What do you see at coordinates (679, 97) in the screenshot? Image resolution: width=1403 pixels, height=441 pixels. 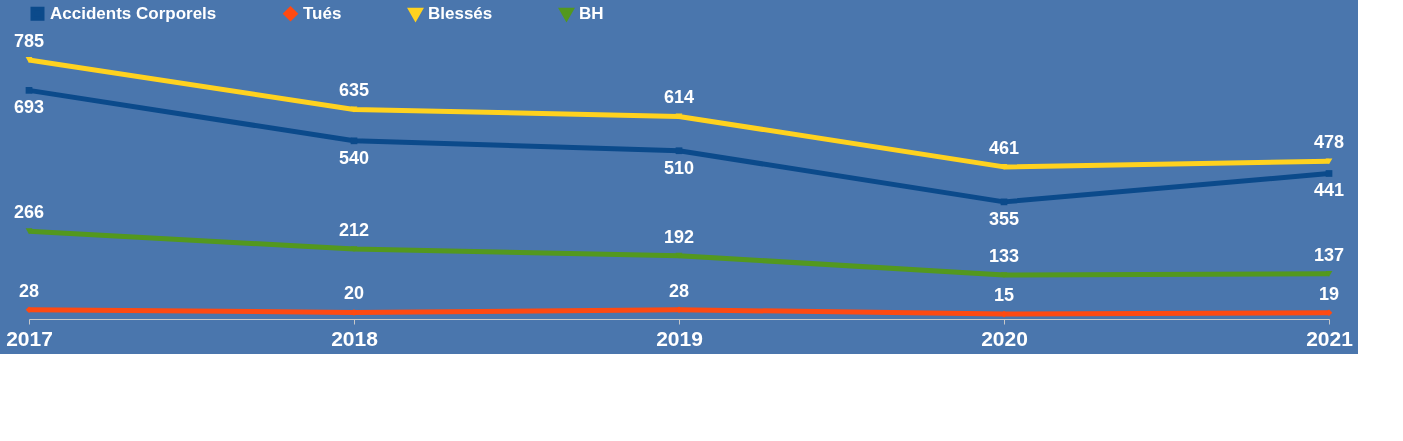 I see `data-label: 614` at bounding box center [679, 97].